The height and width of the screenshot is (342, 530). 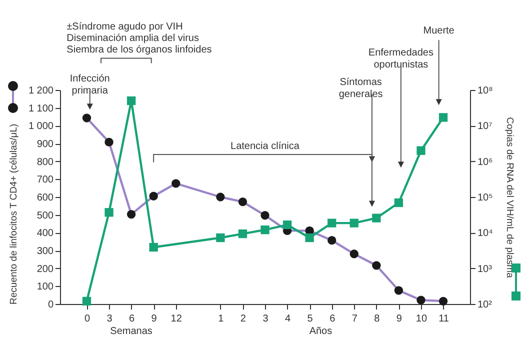 What do you see at coordinates (485, 162) in the screenshot?
I see `y2-tick-label: 10⁶` at bounding box center [485, 162].